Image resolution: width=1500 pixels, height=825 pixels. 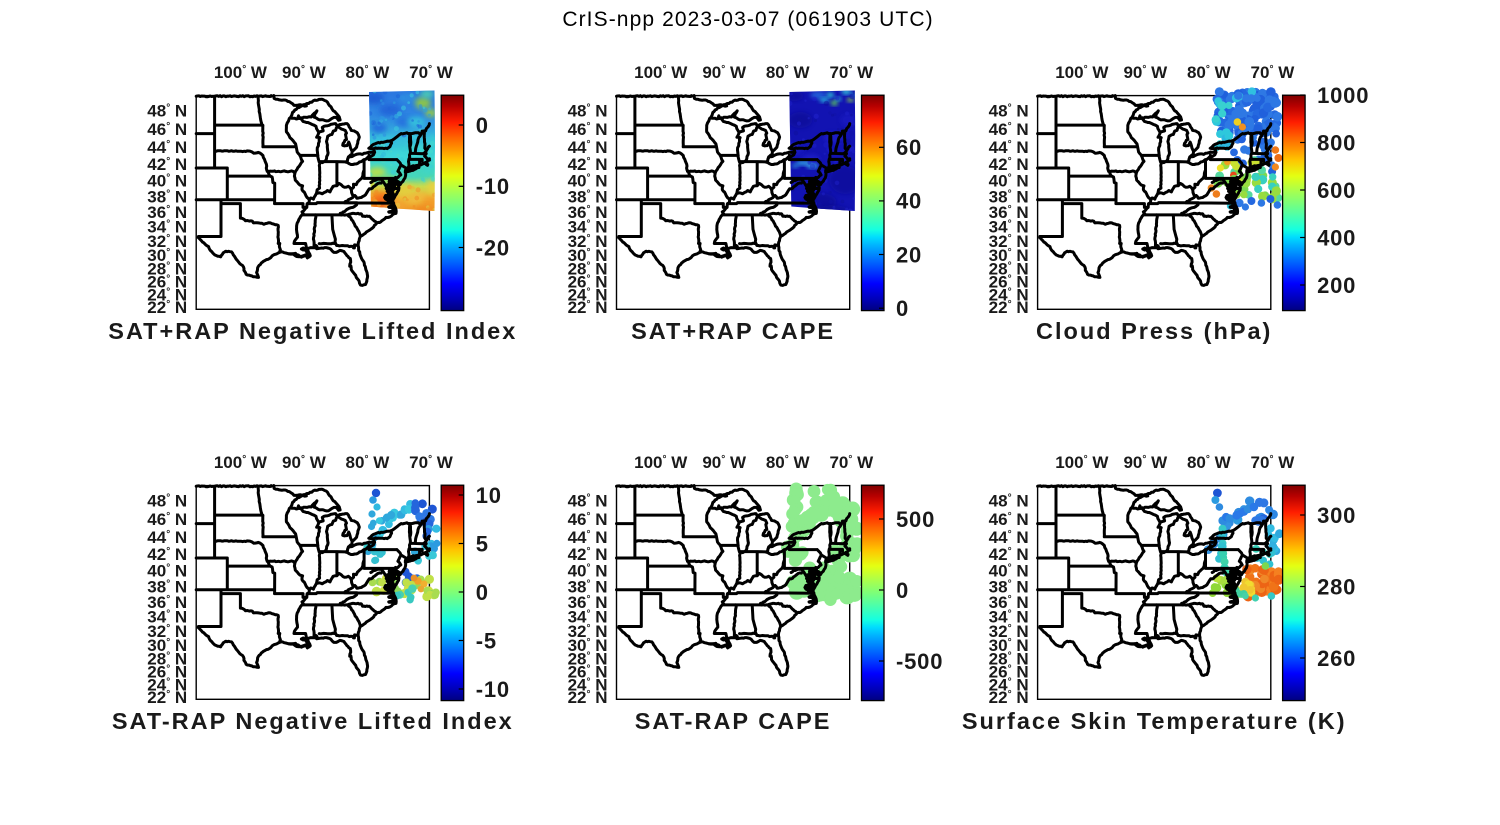 I want to click on svg-text: -5, so click(x=486, y=640).